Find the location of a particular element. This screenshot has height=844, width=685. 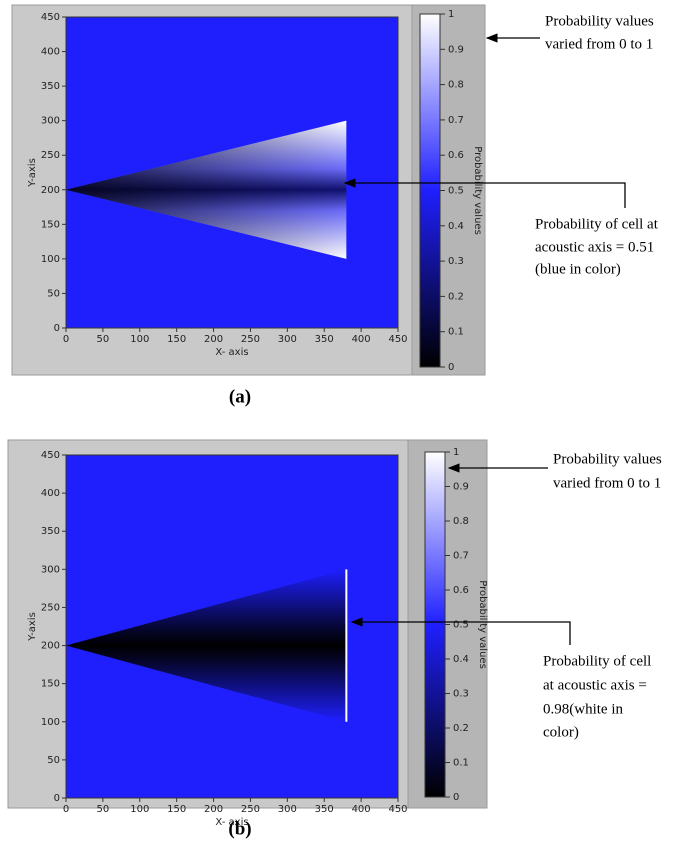

panel-label: (a) is located at coordinates (240, 396).